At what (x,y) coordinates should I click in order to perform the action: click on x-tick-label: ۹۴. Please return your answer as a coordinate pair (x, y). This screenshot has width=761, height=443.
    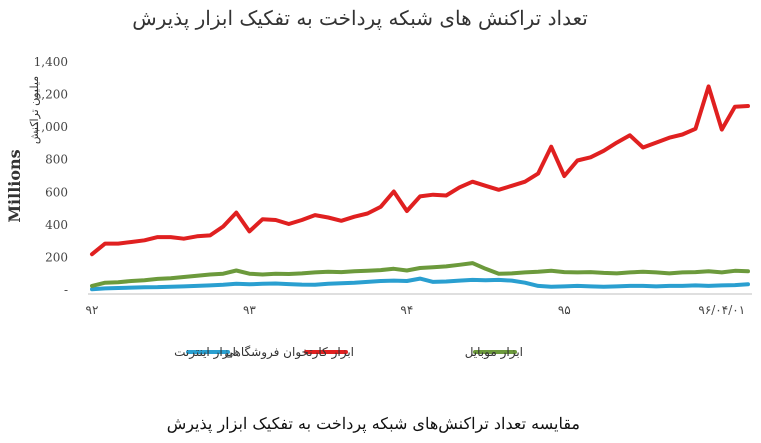
    Looking at the image, I should click on (406, 310).